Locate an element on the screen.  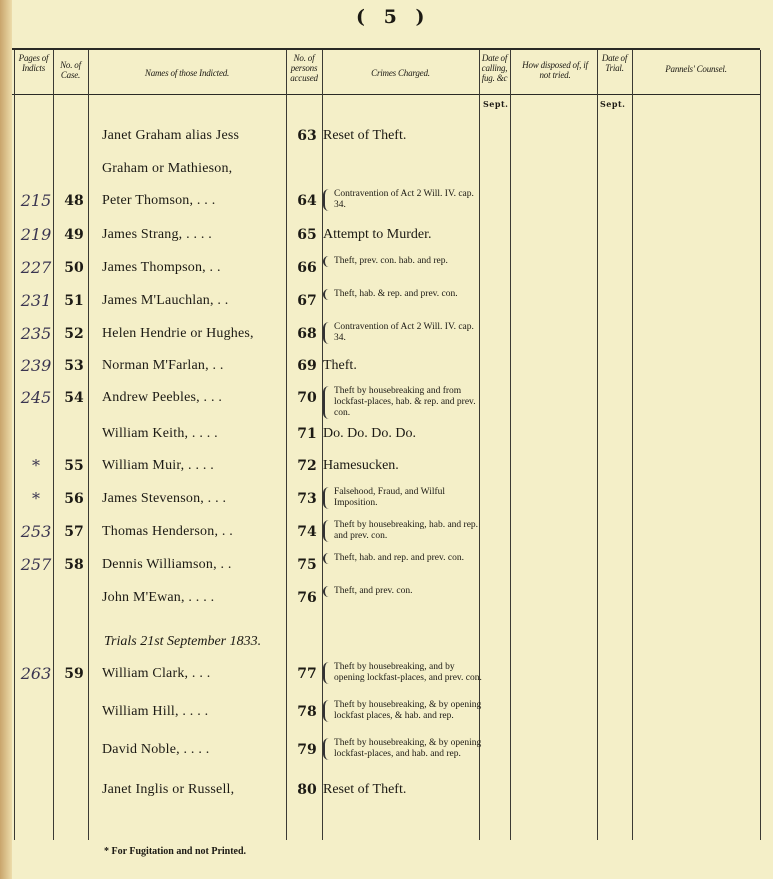
accused-name: Janet Graham alias Jess is located at coordinates (171, 135).